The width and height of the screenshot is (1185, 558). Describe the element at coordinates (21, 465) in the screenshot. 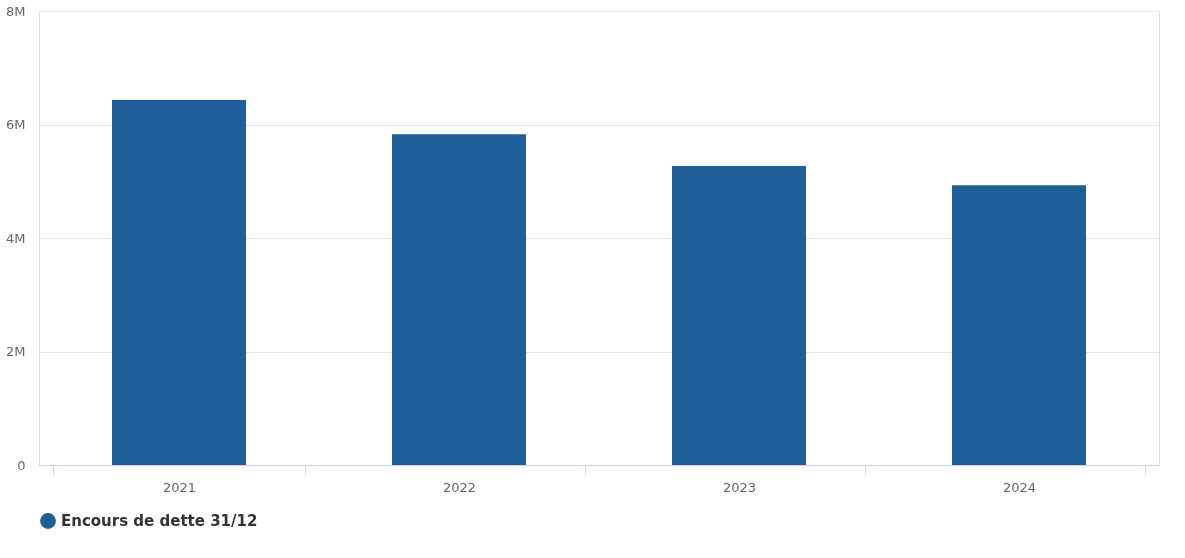

I see `y-tick-label: 0` at that location.